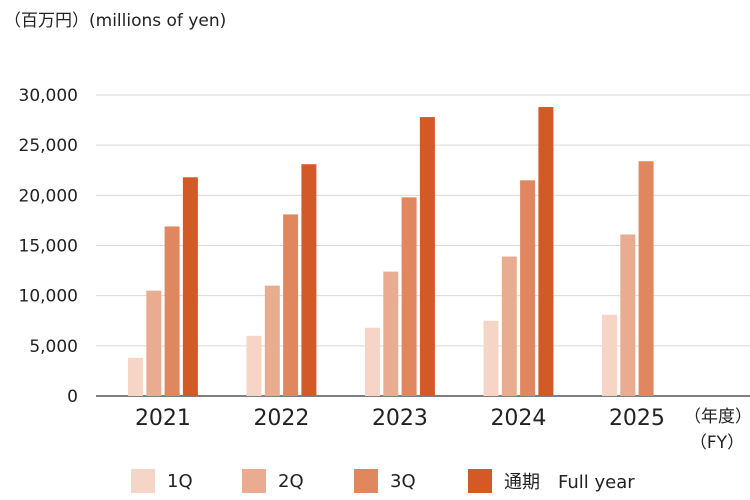  I want to click on bar-2q-2023, so click(391, 333).